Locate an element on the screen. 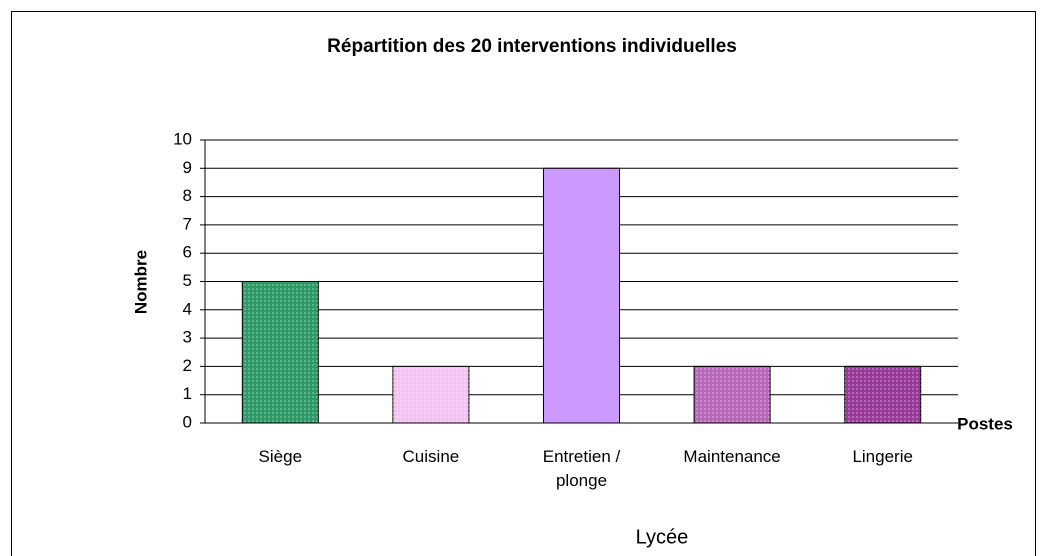  y-tick-label: 2 is located at coordinates (187, 365).